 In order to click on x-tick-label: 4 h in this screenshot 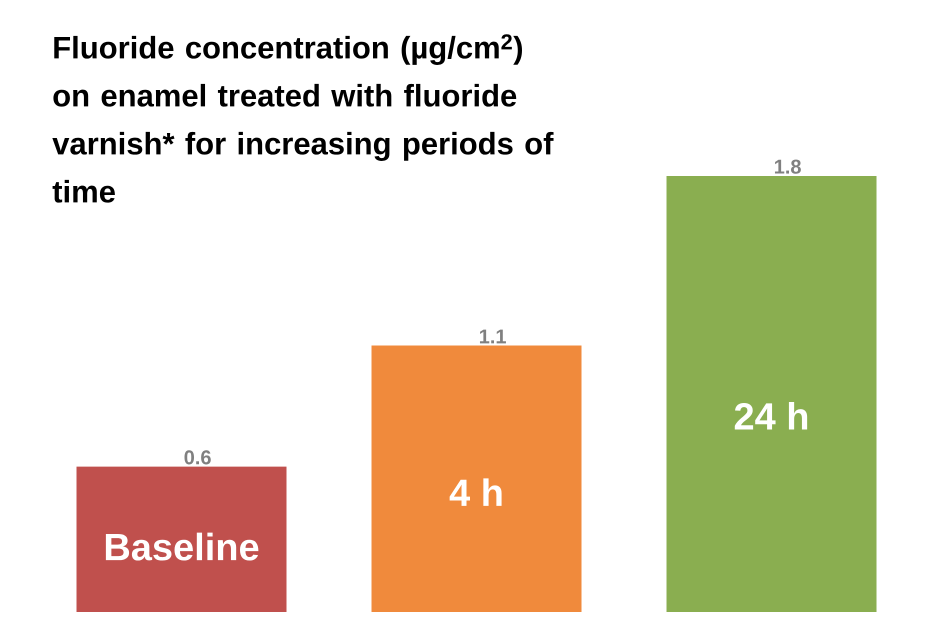, I will do `click(476, 492)`.